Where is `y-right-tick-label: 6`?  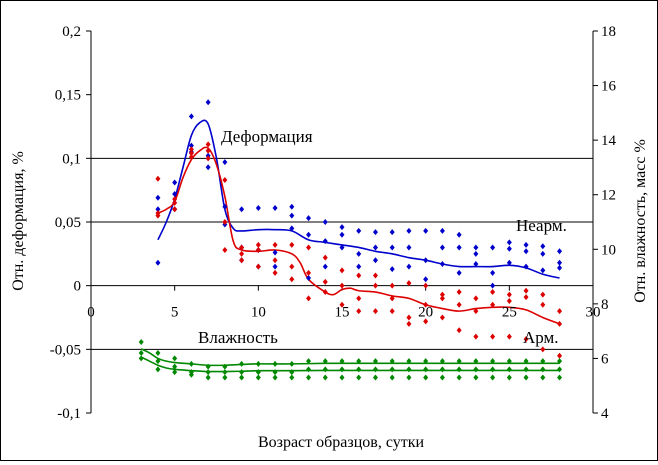 y-right-tick-label: 6 is located at coordinates (605, 359).